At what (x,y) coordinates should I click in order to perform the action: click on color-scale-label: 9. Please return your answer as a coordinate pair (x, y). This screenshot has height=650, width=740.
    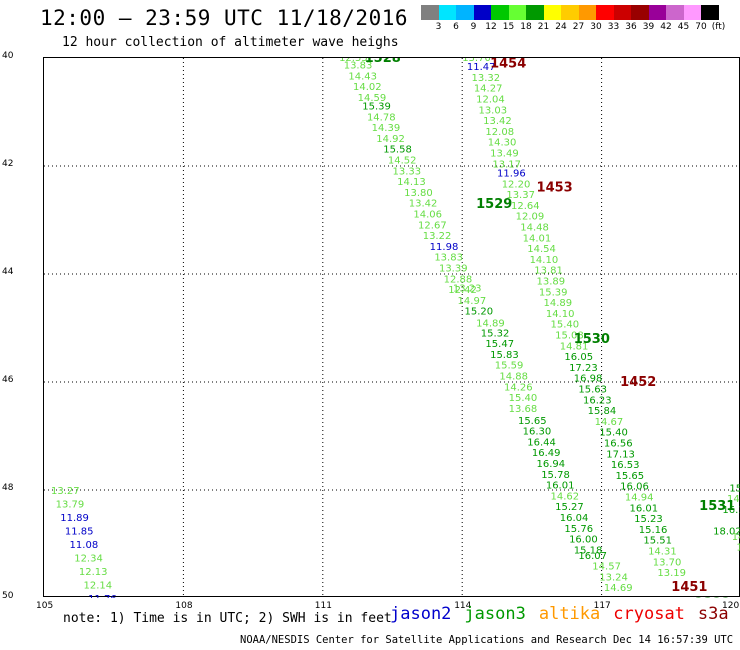
    Looking at the image, I should click on (473, 27).